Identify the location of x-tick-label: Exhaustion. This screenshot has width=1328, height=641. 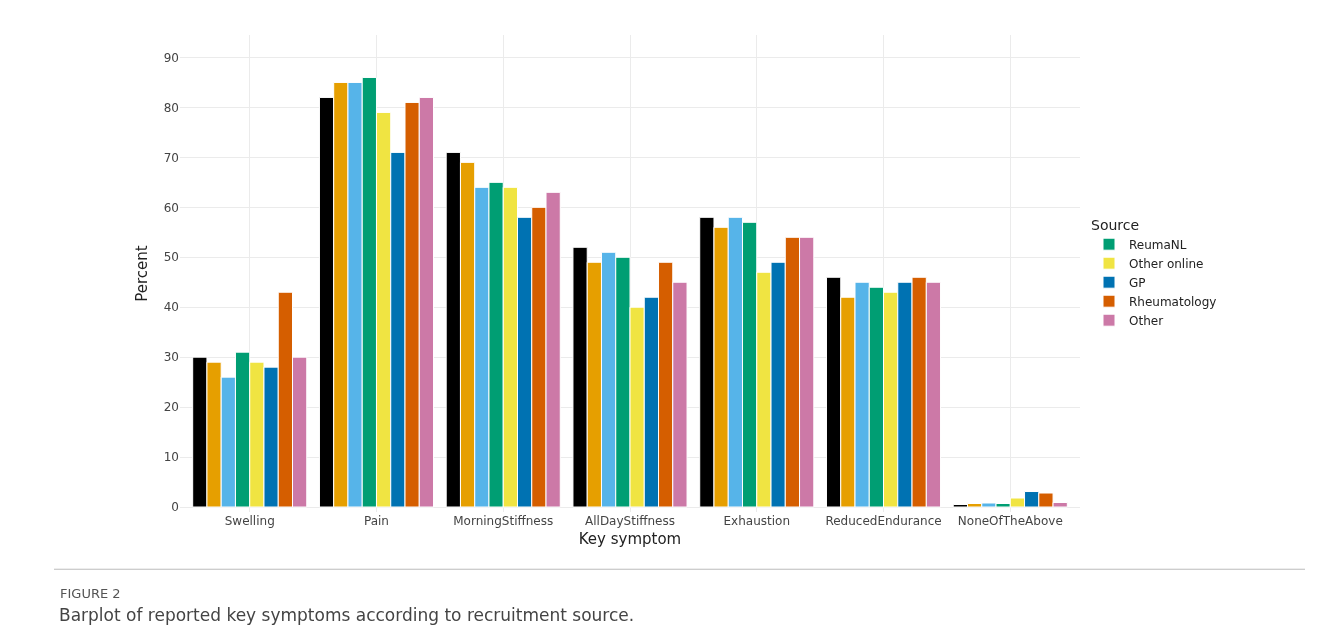
(757, 521).